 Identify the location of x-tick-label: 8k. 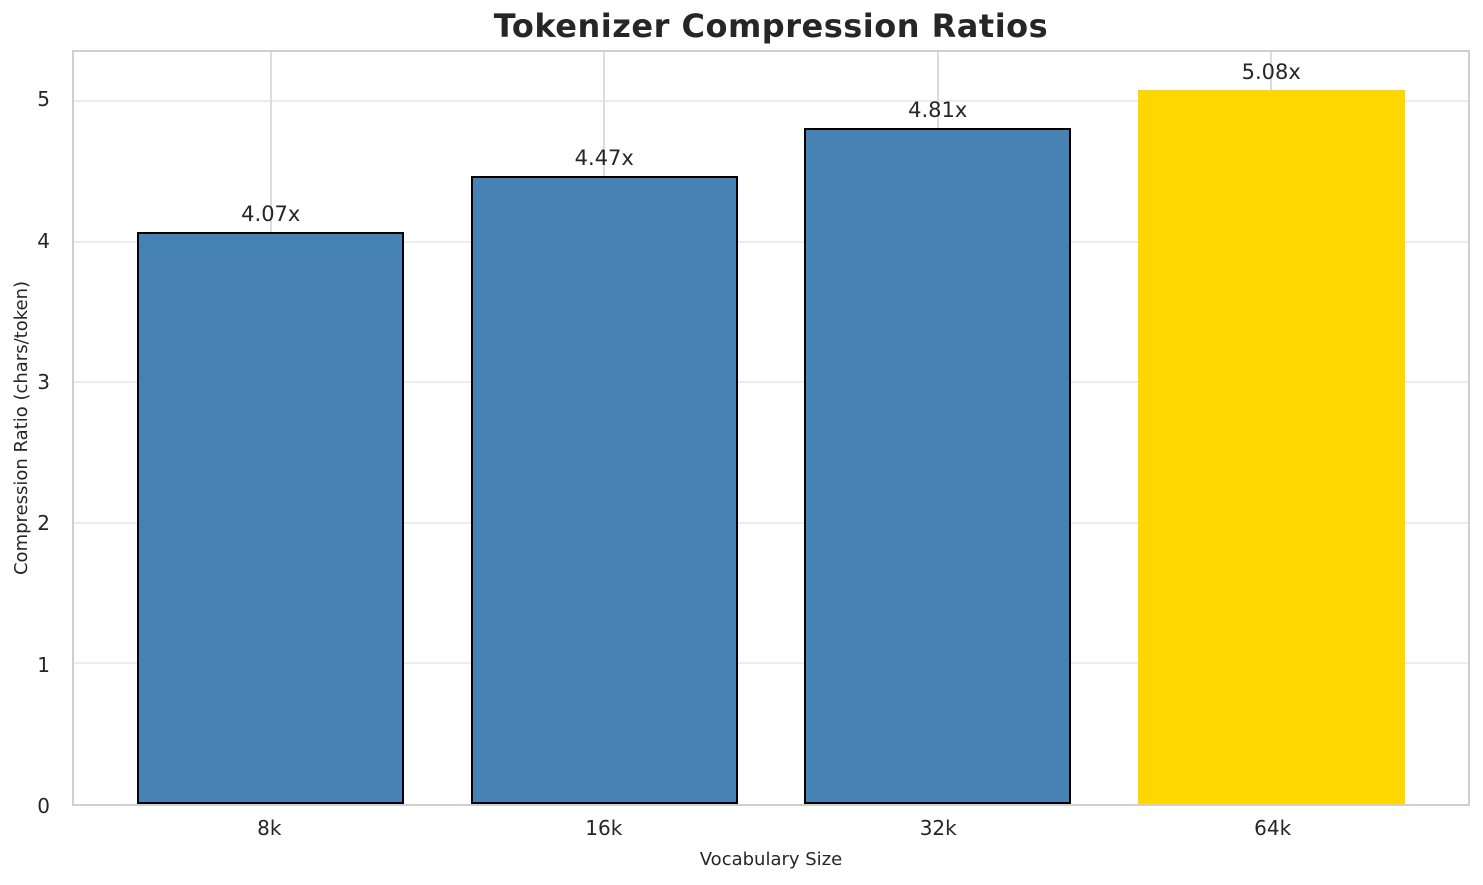
(269, 828).